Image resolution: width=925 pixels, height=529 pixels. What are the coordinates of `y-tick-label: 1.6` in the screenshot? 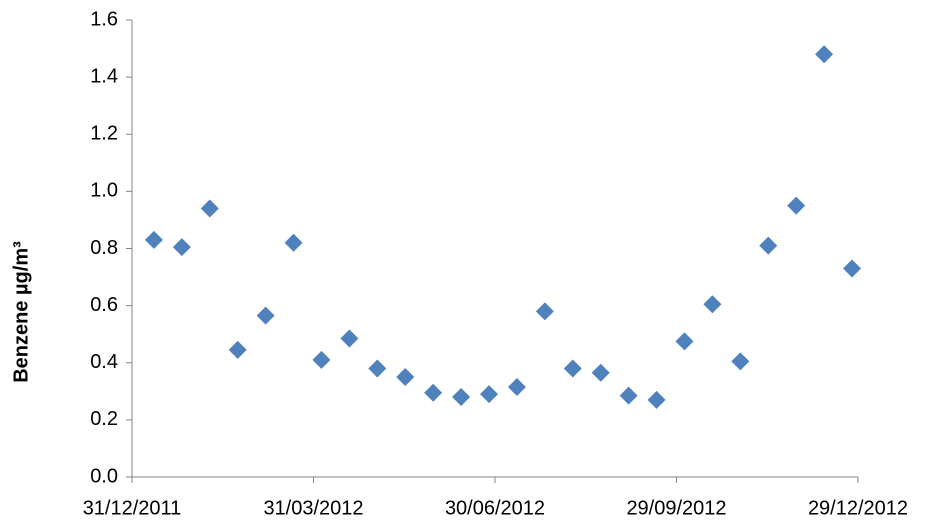 It's located at (104, 19).